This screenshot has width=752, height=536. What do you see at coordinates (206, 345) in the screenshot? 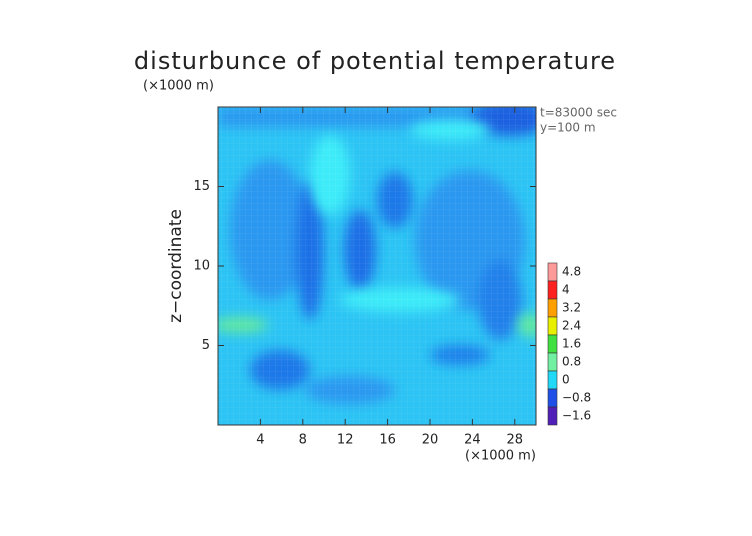
I see `y-tick-label: 5` at bounding box center [206, 345].